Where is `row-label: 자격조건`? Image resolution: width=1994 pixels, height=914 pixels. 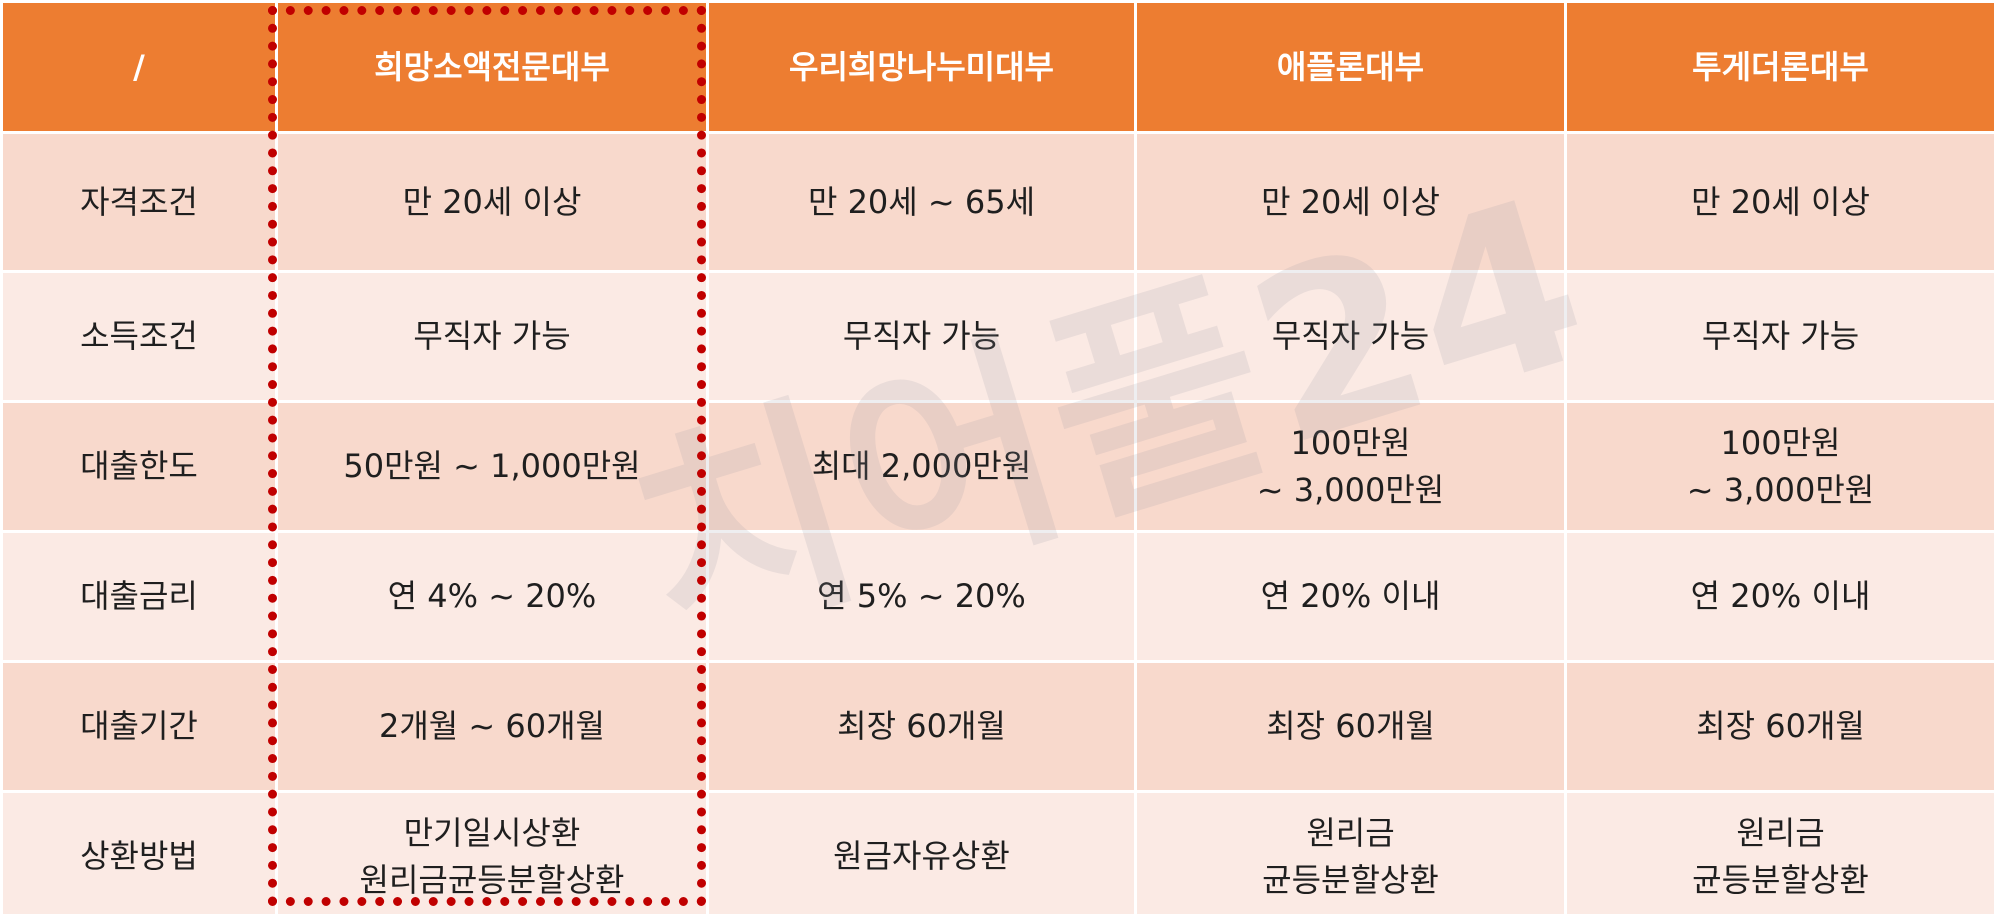 row-label: 자격조건 is located at coordinates (139, 202).